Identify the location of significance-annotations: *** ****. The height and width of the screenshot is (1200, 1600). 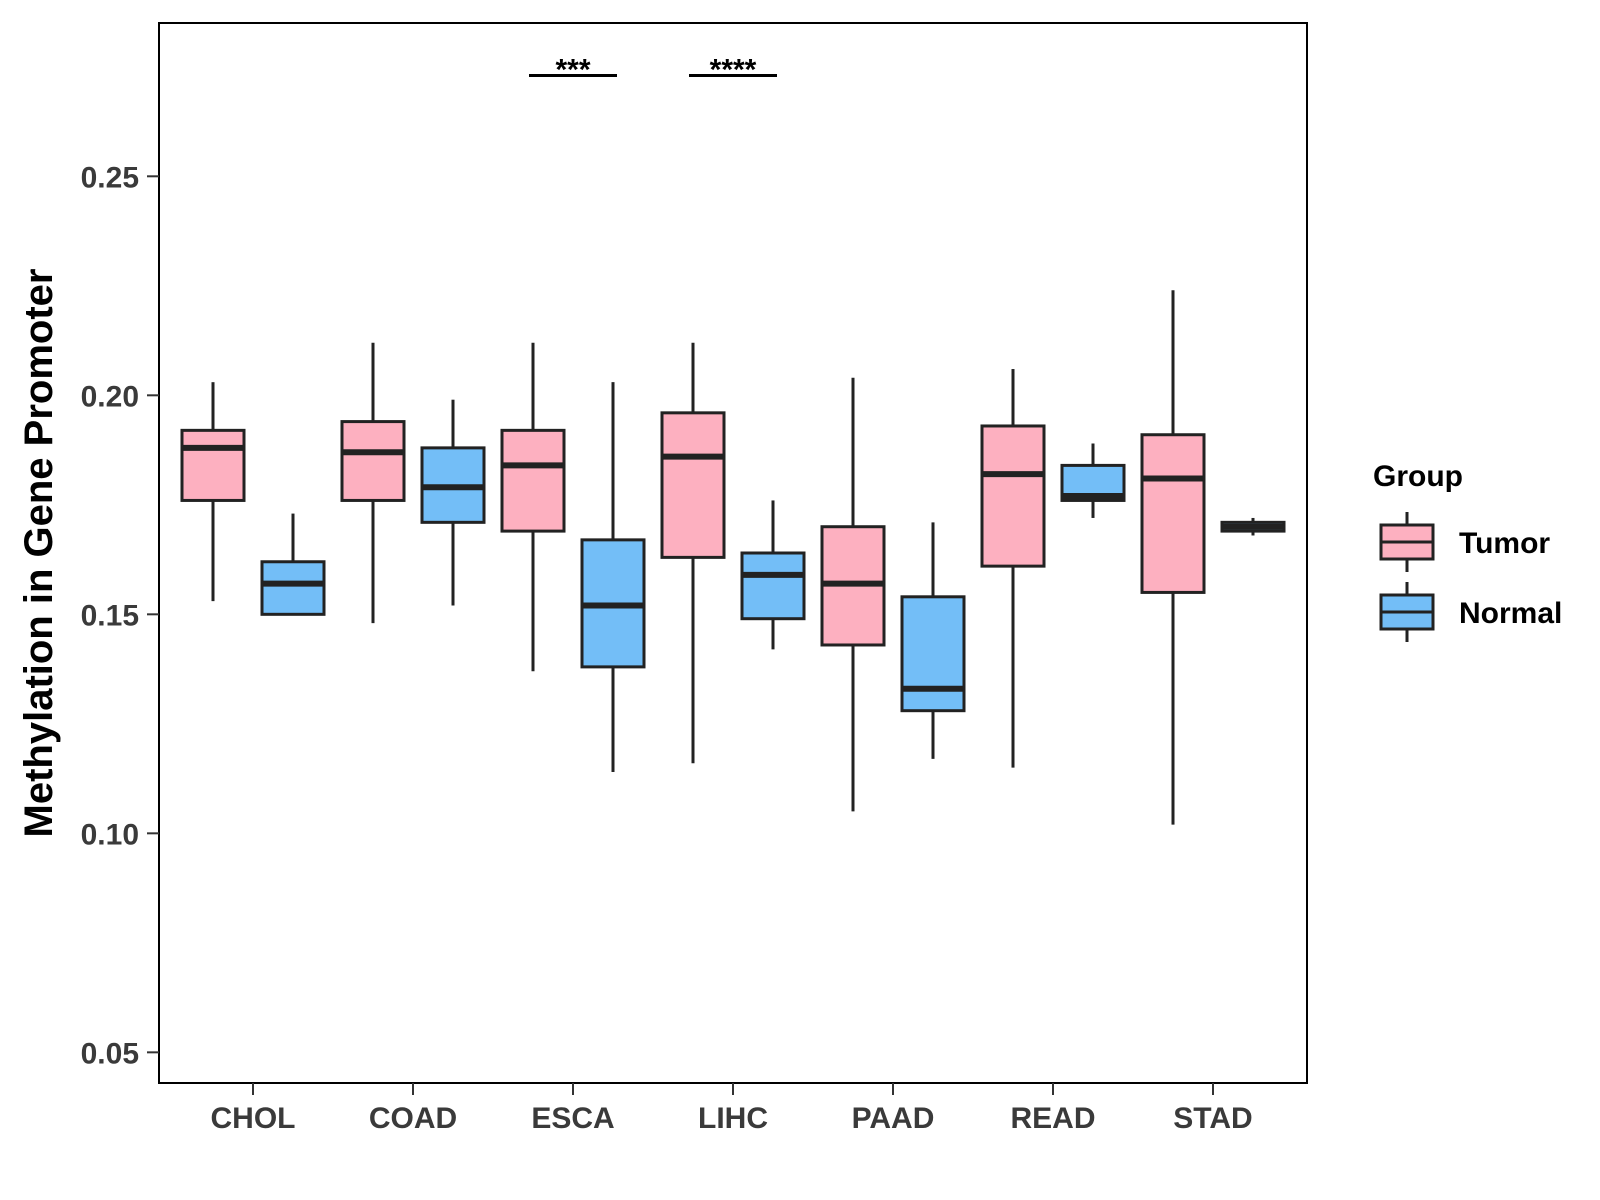
(653, 70).